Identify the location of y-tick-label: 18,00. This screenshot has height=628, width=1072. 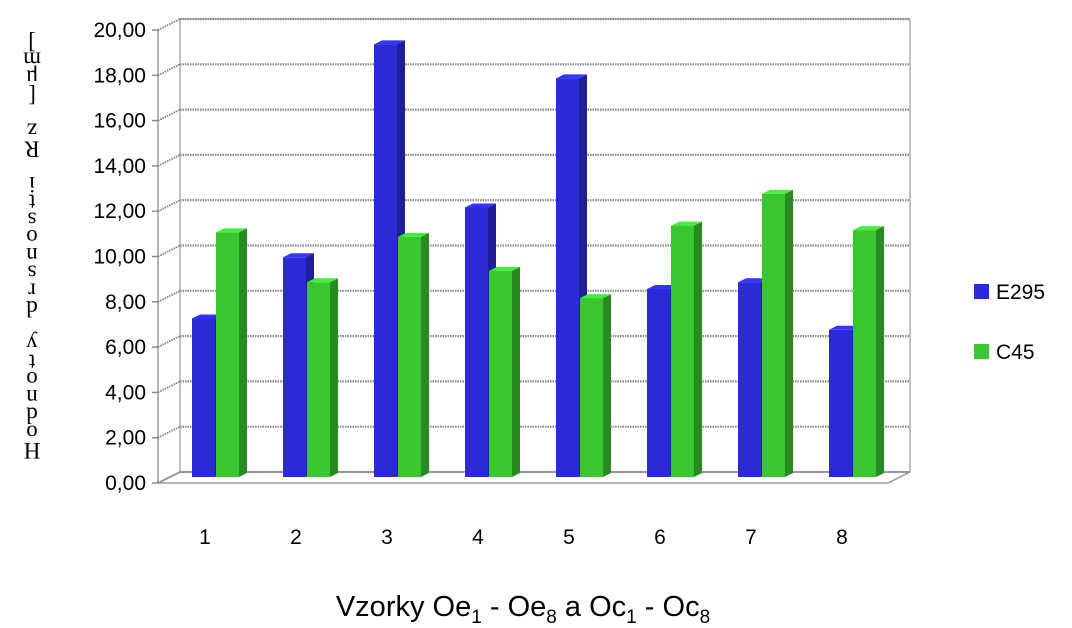
(119, 75).